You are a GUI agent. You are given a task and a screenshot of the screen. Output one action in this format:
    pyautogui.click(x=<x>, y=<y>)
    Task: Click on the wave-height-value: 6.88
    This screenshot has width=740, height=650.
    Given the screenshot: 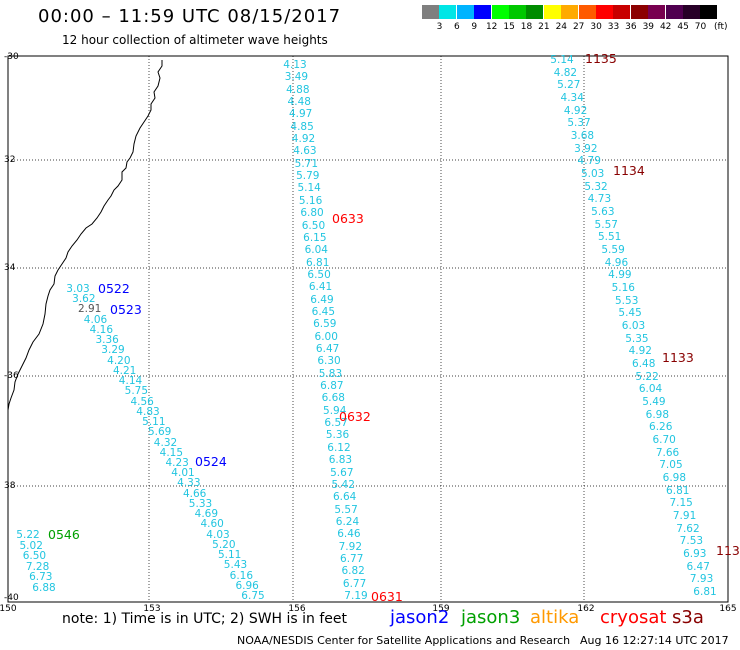 What is the action you would take?
    pyautogui.click(x=44, y=588)
    